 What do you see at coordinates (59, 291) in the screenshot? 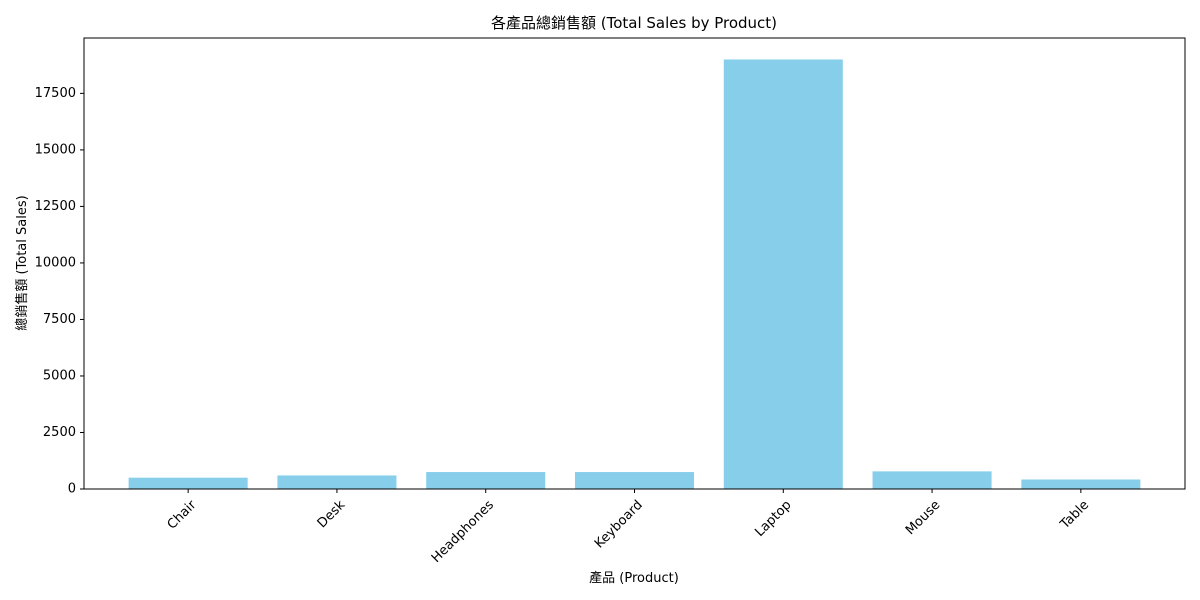
I see `y-axis: 0 2500 5000 7500 10000 12500 15000 17500` at bounding box center [59, 291].